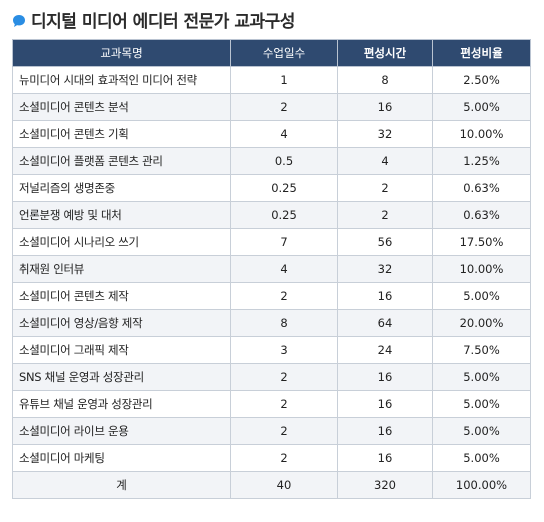 The width and height of the screenshot is (544, 522). I want to click on subject-cell: 저널리즘의 생명존중, so click(121, 188).